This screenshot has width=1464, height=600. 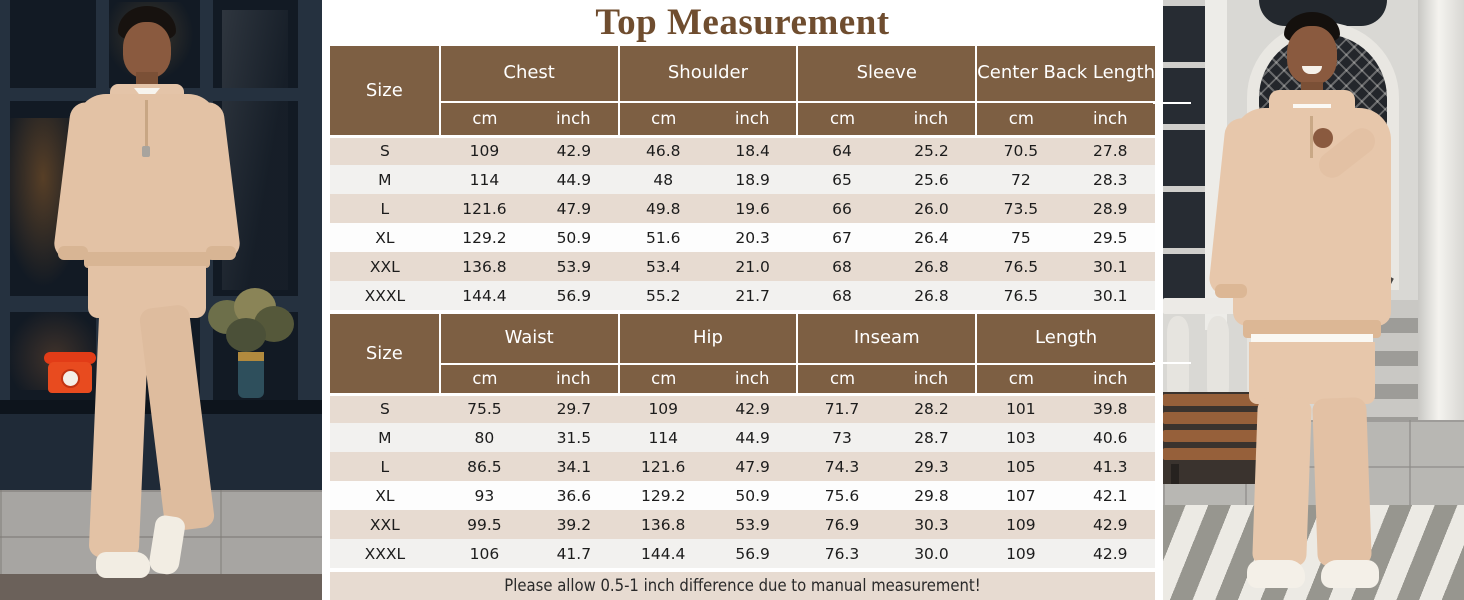 I want to click on flower-vase, so click(x=251, y=375).